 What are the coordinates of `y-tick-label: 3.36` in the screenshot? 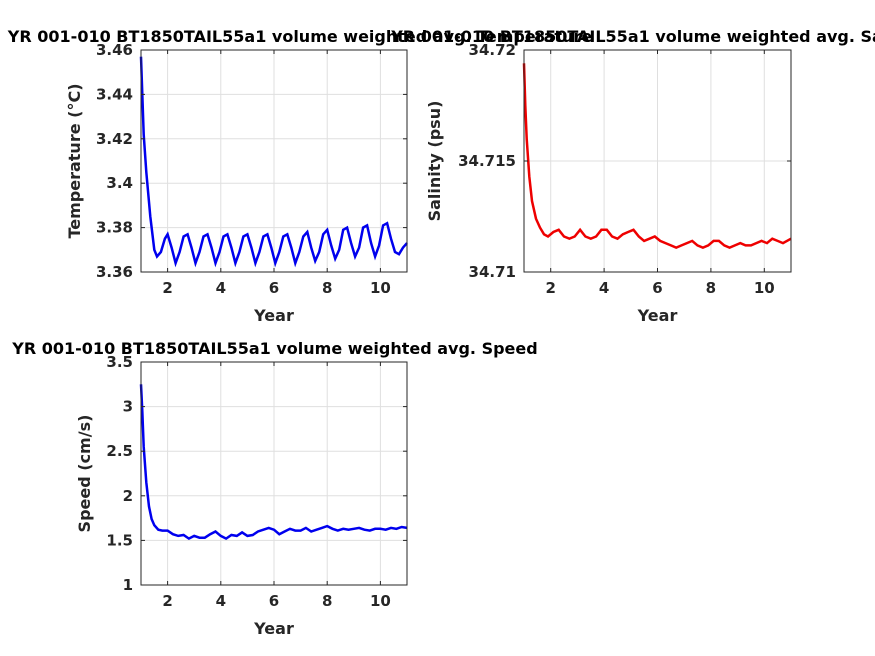 It's located at (114, 272).